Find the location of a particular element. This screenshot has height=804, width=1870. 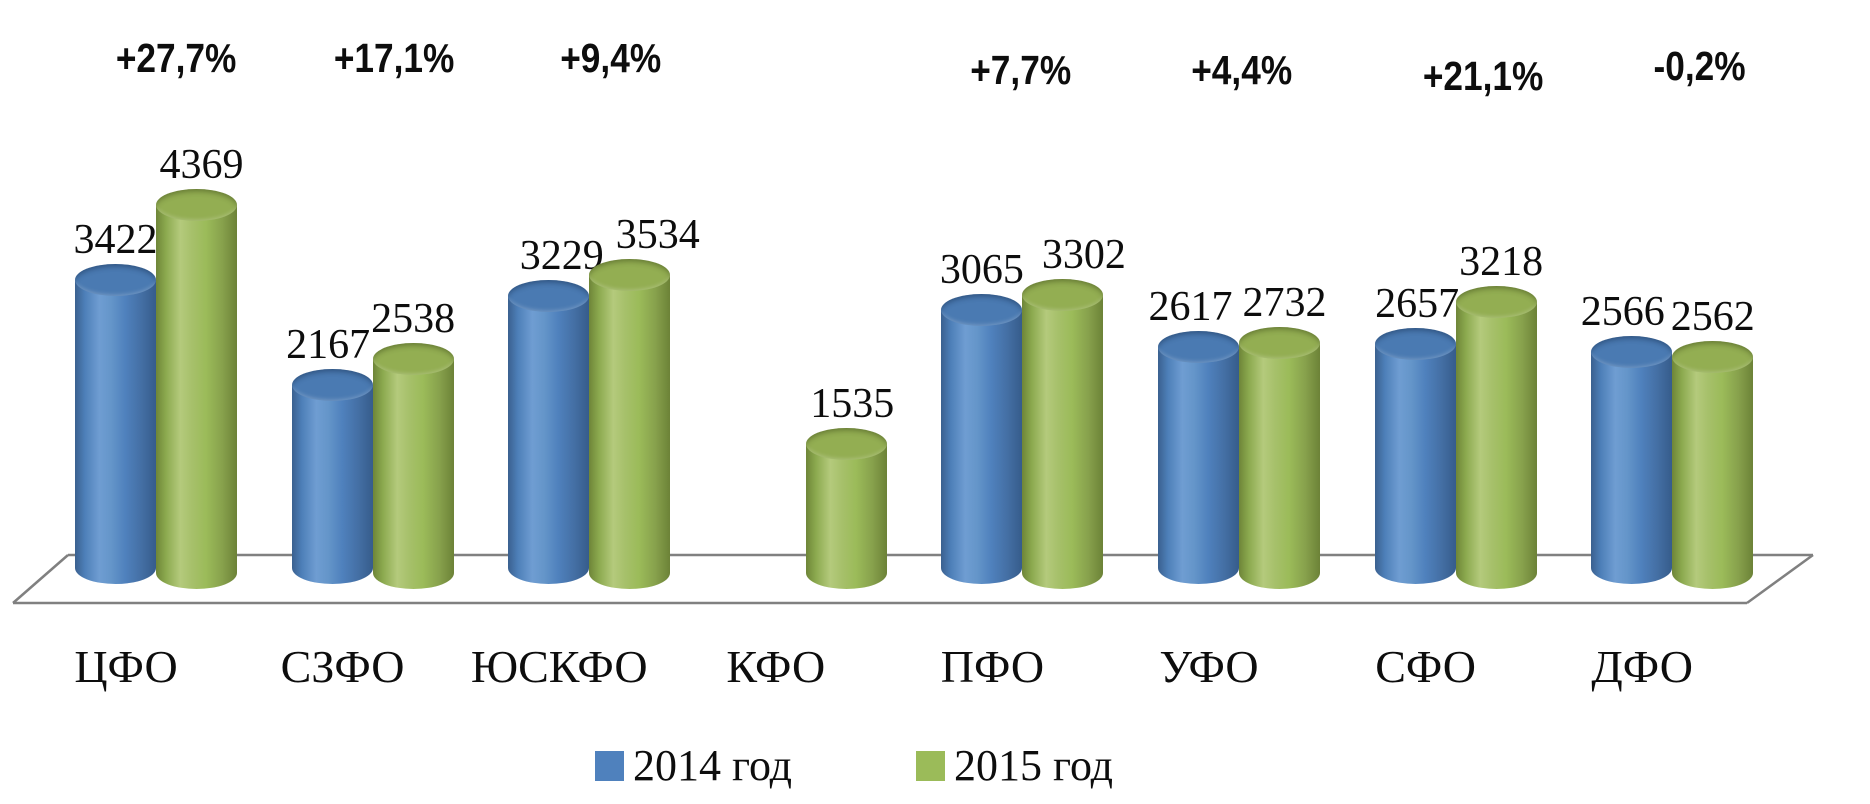

bar-2014-цфо is located at coordinates (115, 423).